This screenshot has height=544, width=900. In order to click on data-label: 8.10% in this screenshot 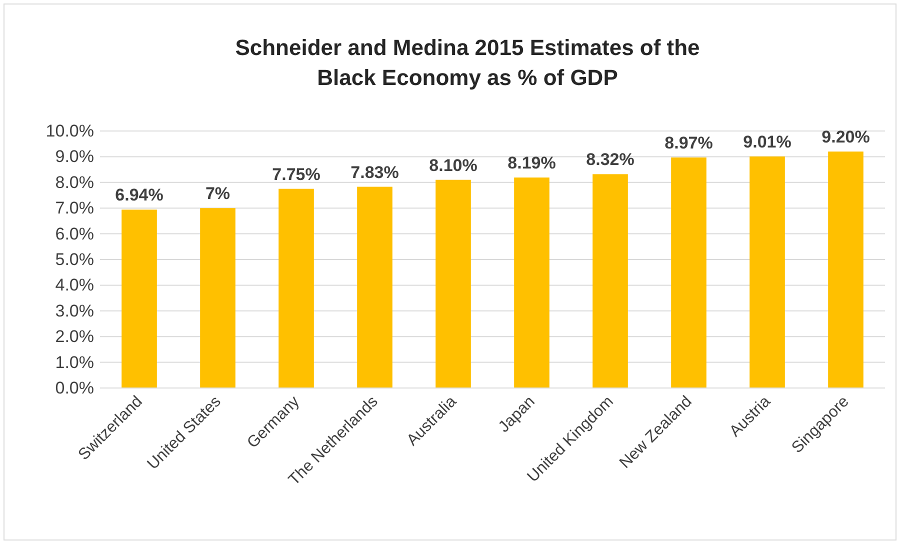, I will do `click(453, 165)`.